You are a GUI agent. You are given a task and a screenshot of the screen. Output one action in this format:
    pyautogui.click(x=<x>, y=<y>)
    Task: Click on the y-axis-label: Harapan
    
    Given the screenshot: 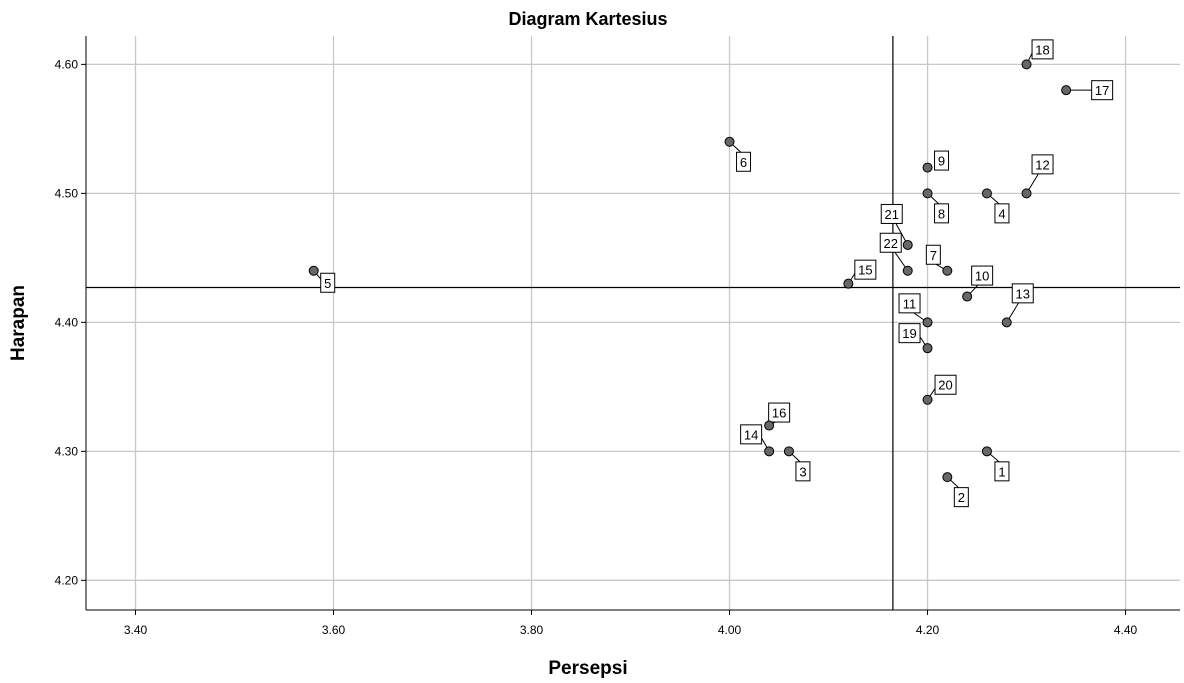 What is the action you would take?
    pyautogui.click(x=18, y=323)
    